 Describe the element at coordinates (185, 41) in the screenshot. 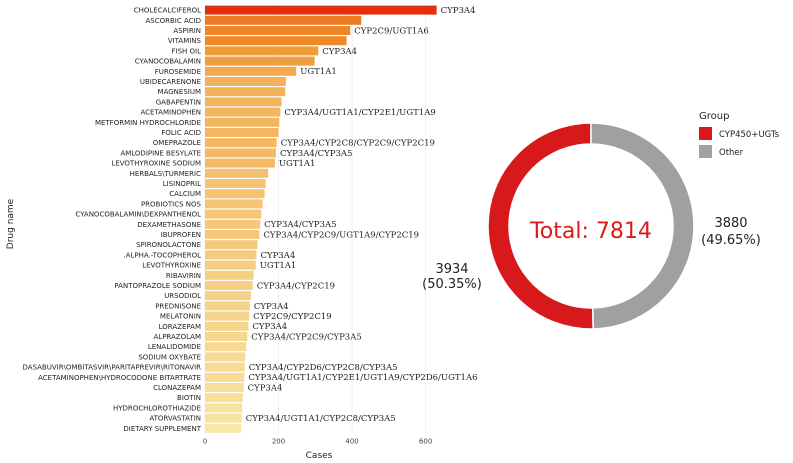

I see `drug-label-4: VITAMINS` at that location.